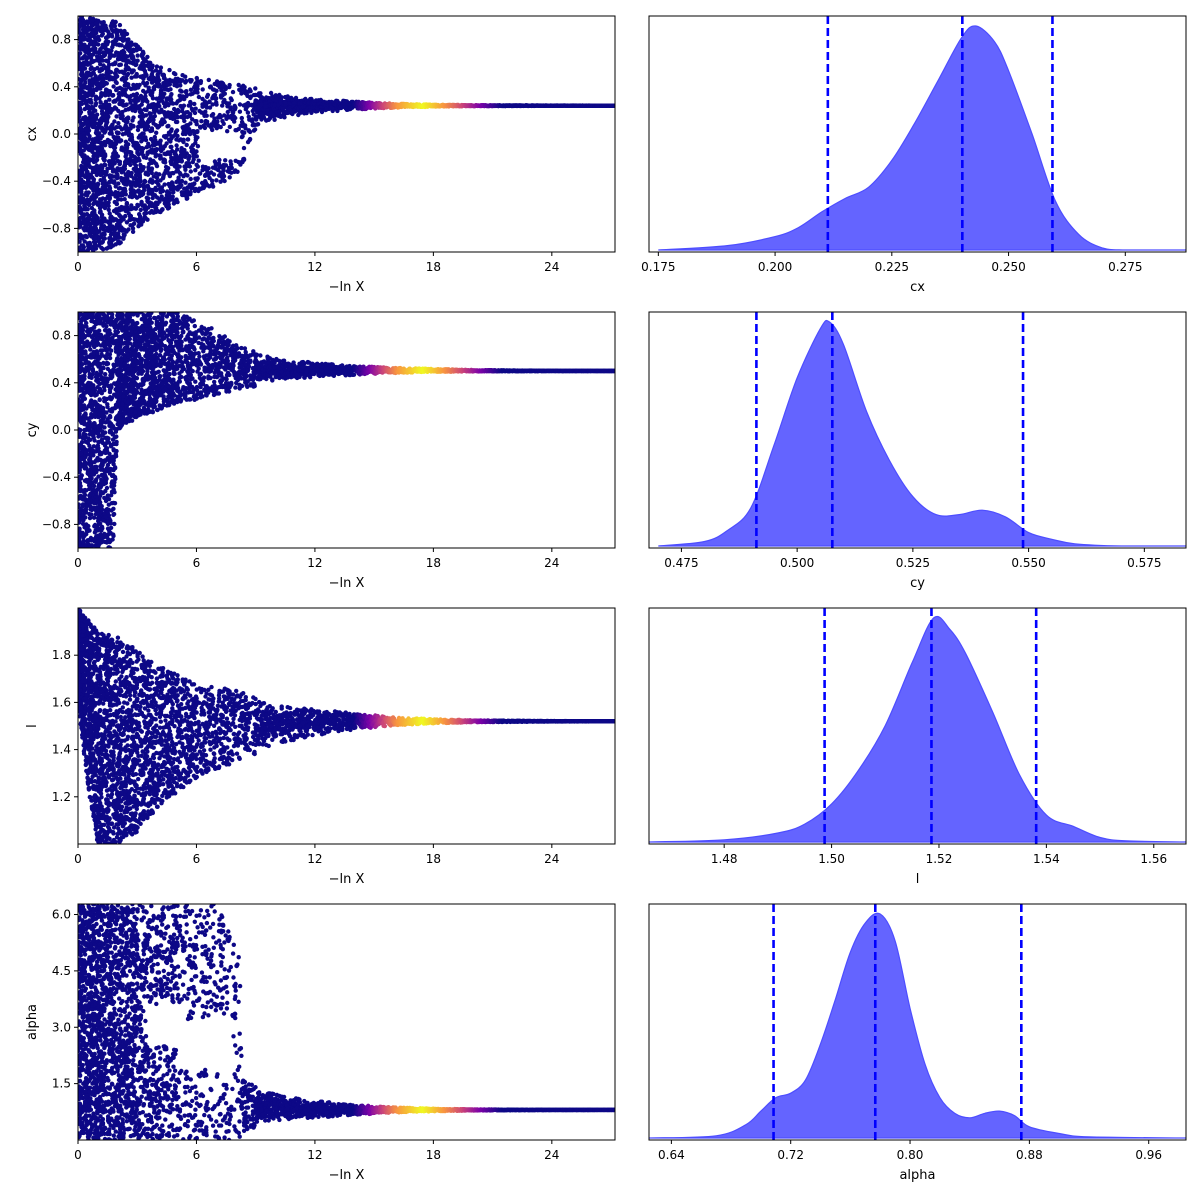  What do you see at coordinates (551, 267) in the screenshot?
I see `trace-cx-x-tick-label: 24` at bounding box center [551, 267].